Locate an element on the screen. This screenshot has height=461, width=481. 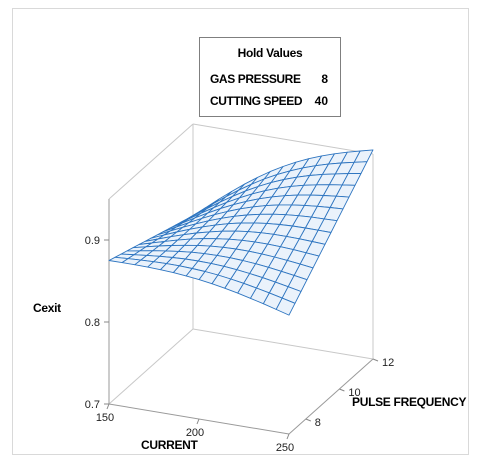
z-tick-label: 0.7 is located at coordinates (92, 405).